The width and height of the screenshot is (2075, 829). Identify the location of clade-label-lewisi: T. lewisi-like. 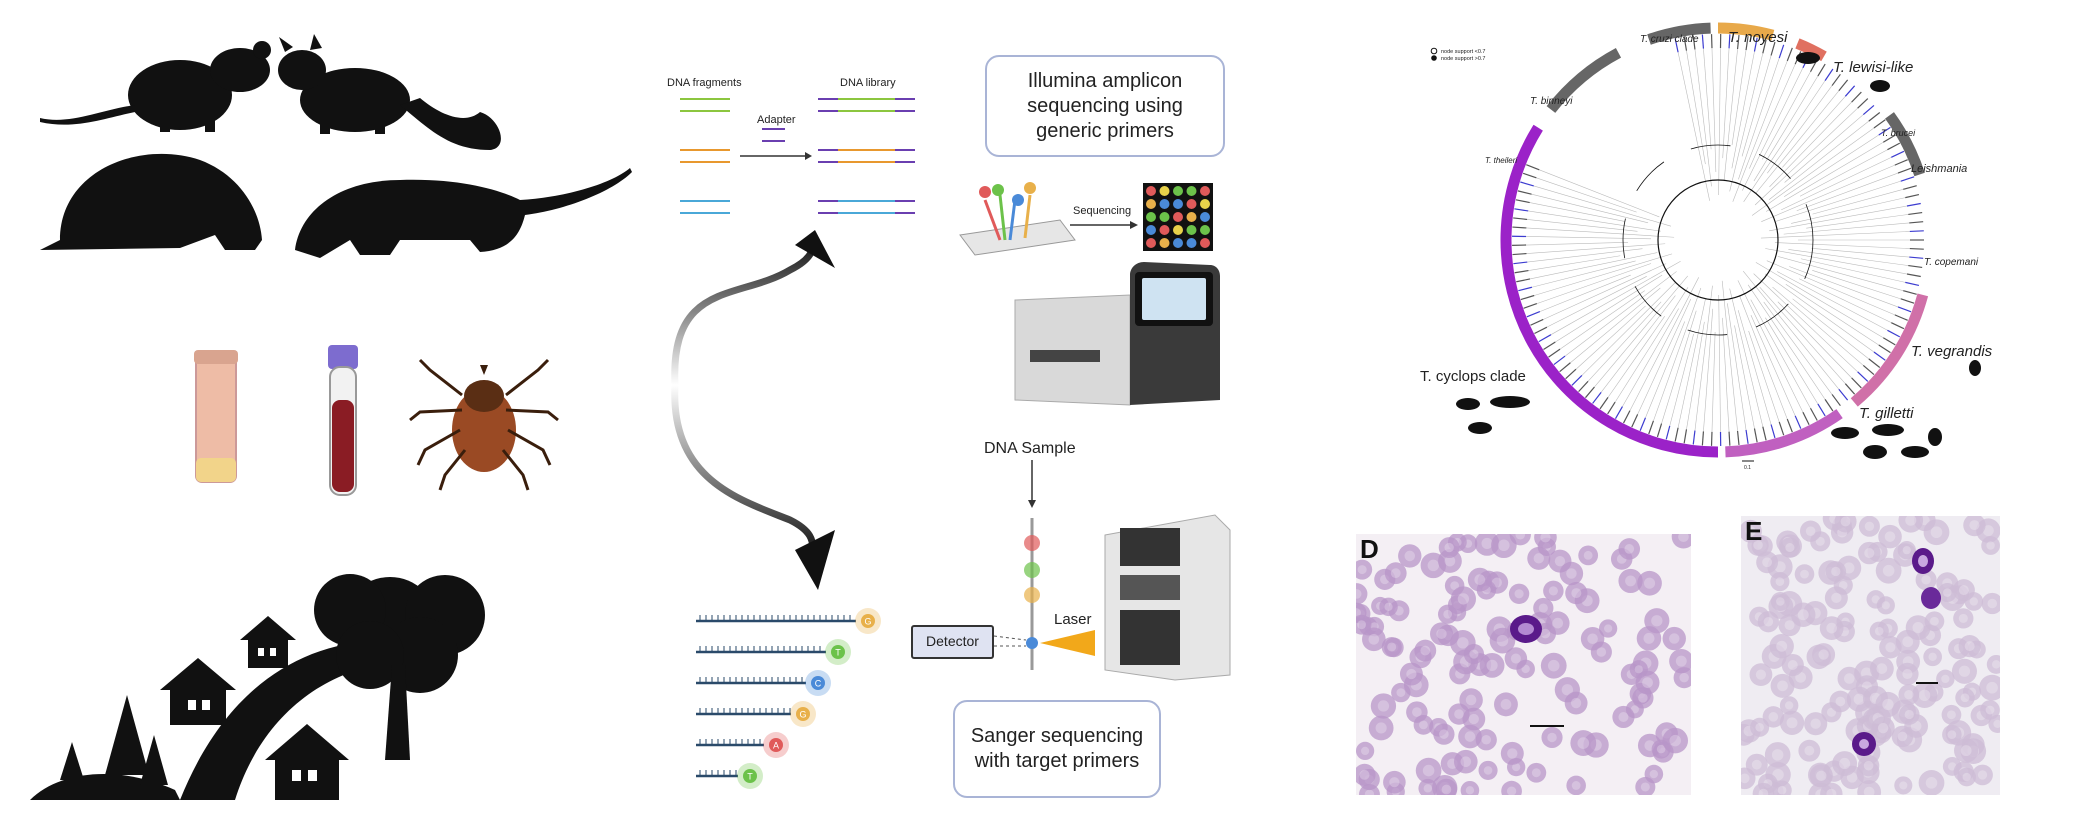
(1873, 67).